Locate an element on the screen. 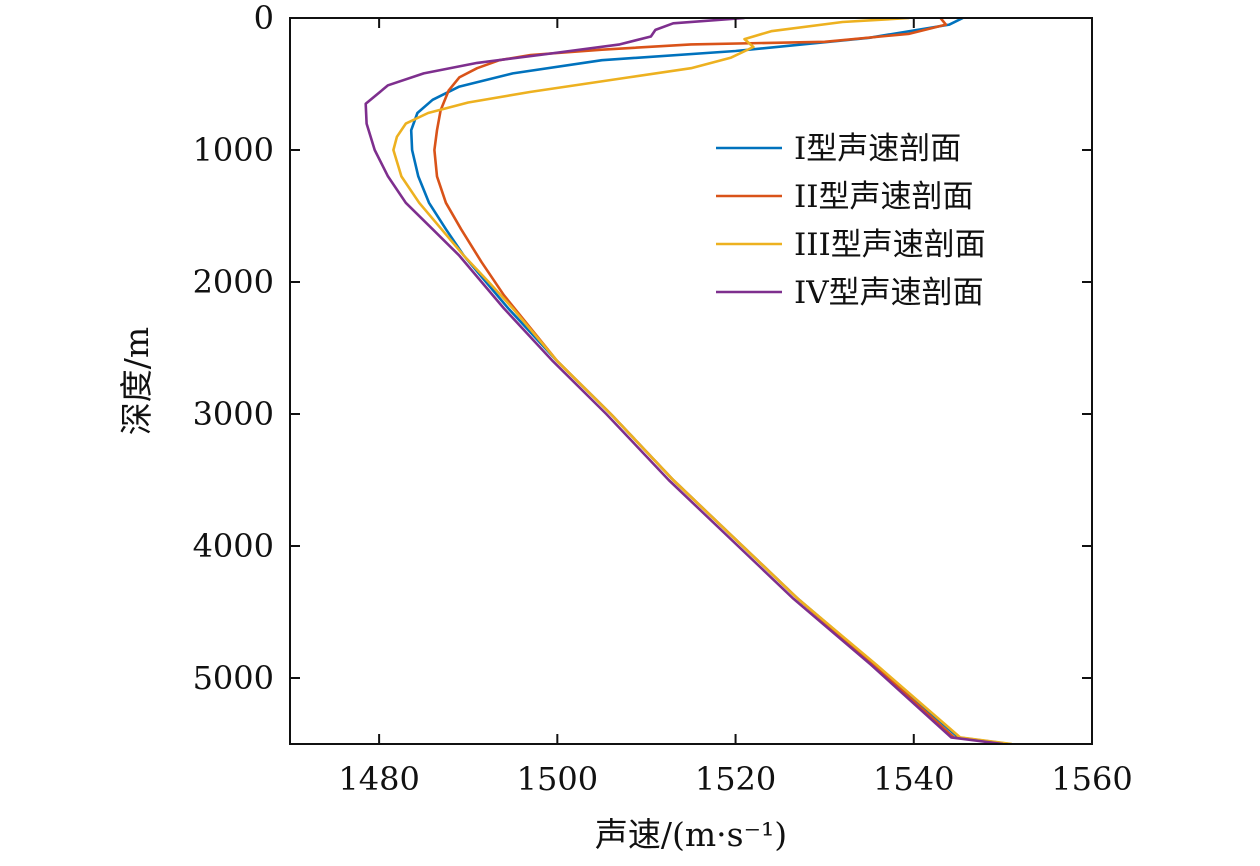 Image resolution: width=1260 pixels, height=866 pixels. y-tick-label: 3000 is located at coordinates (233, 414).